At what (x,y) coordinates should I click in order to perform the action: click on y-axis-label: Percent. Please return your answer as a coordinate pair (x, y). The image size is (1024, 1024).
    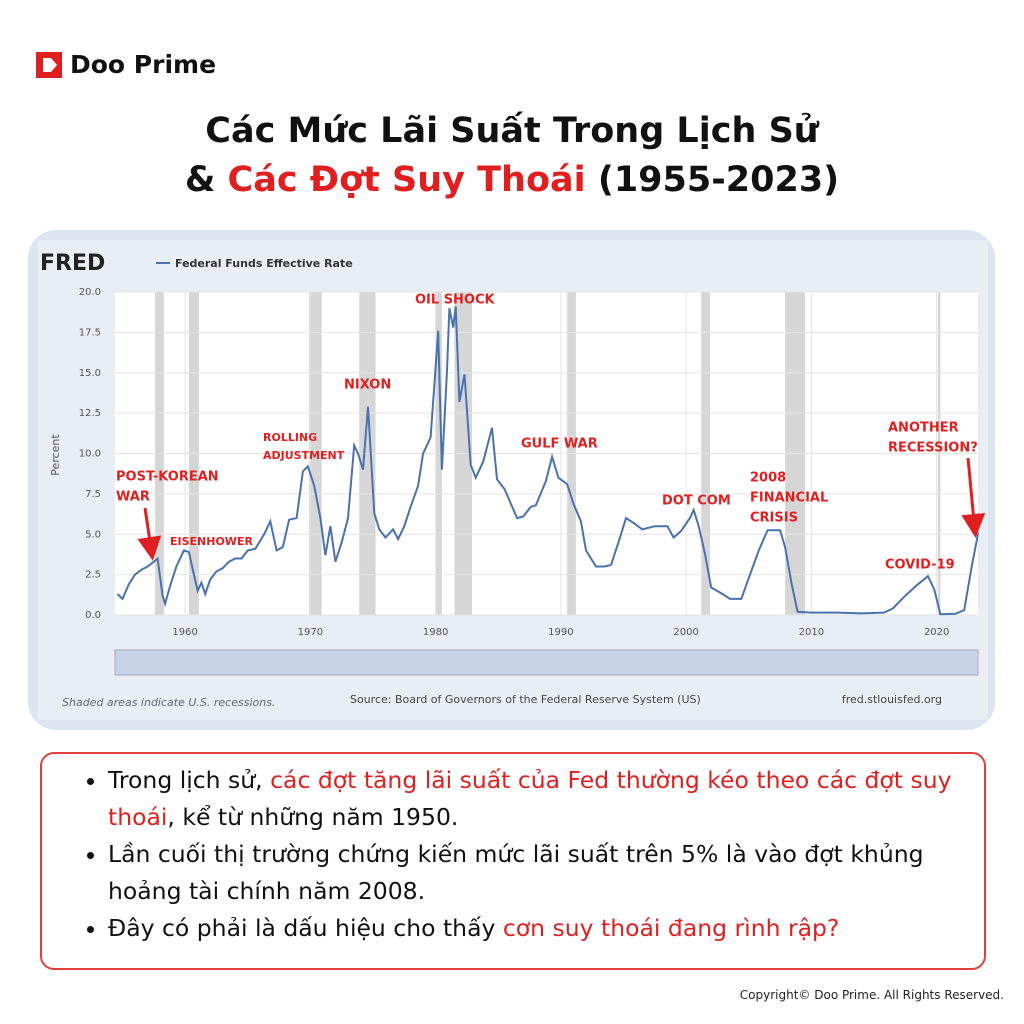
    Looking at the image, I should click on (55, 455).